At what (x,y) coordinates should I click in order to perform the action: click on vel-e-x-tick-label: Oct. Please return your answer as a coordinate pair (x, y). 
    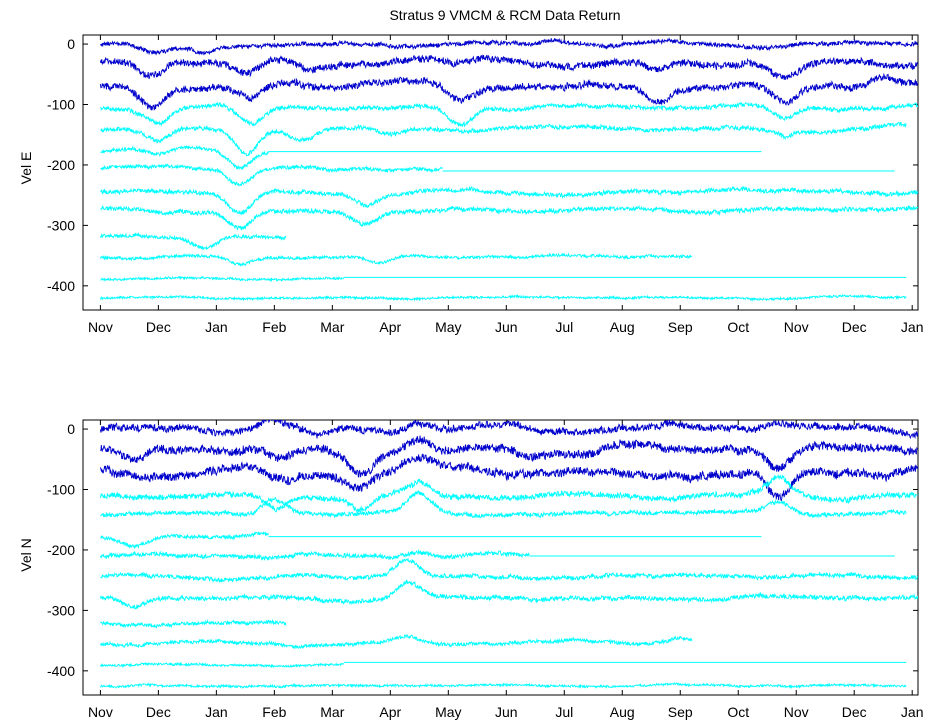
    Looking at the image, I should click on (738, 327).